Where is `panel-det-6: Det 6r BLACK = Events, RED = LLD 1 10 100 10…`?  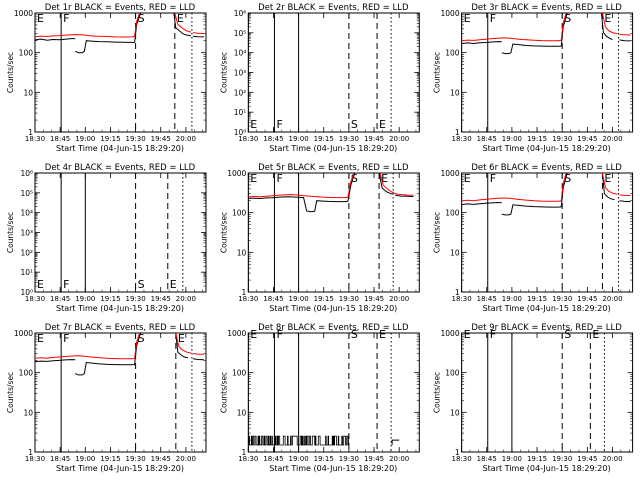
panel-det-6: Det 6r BLACK = Events, RED = LLD 1 10 100 10… is located at coordinates (533, 238).